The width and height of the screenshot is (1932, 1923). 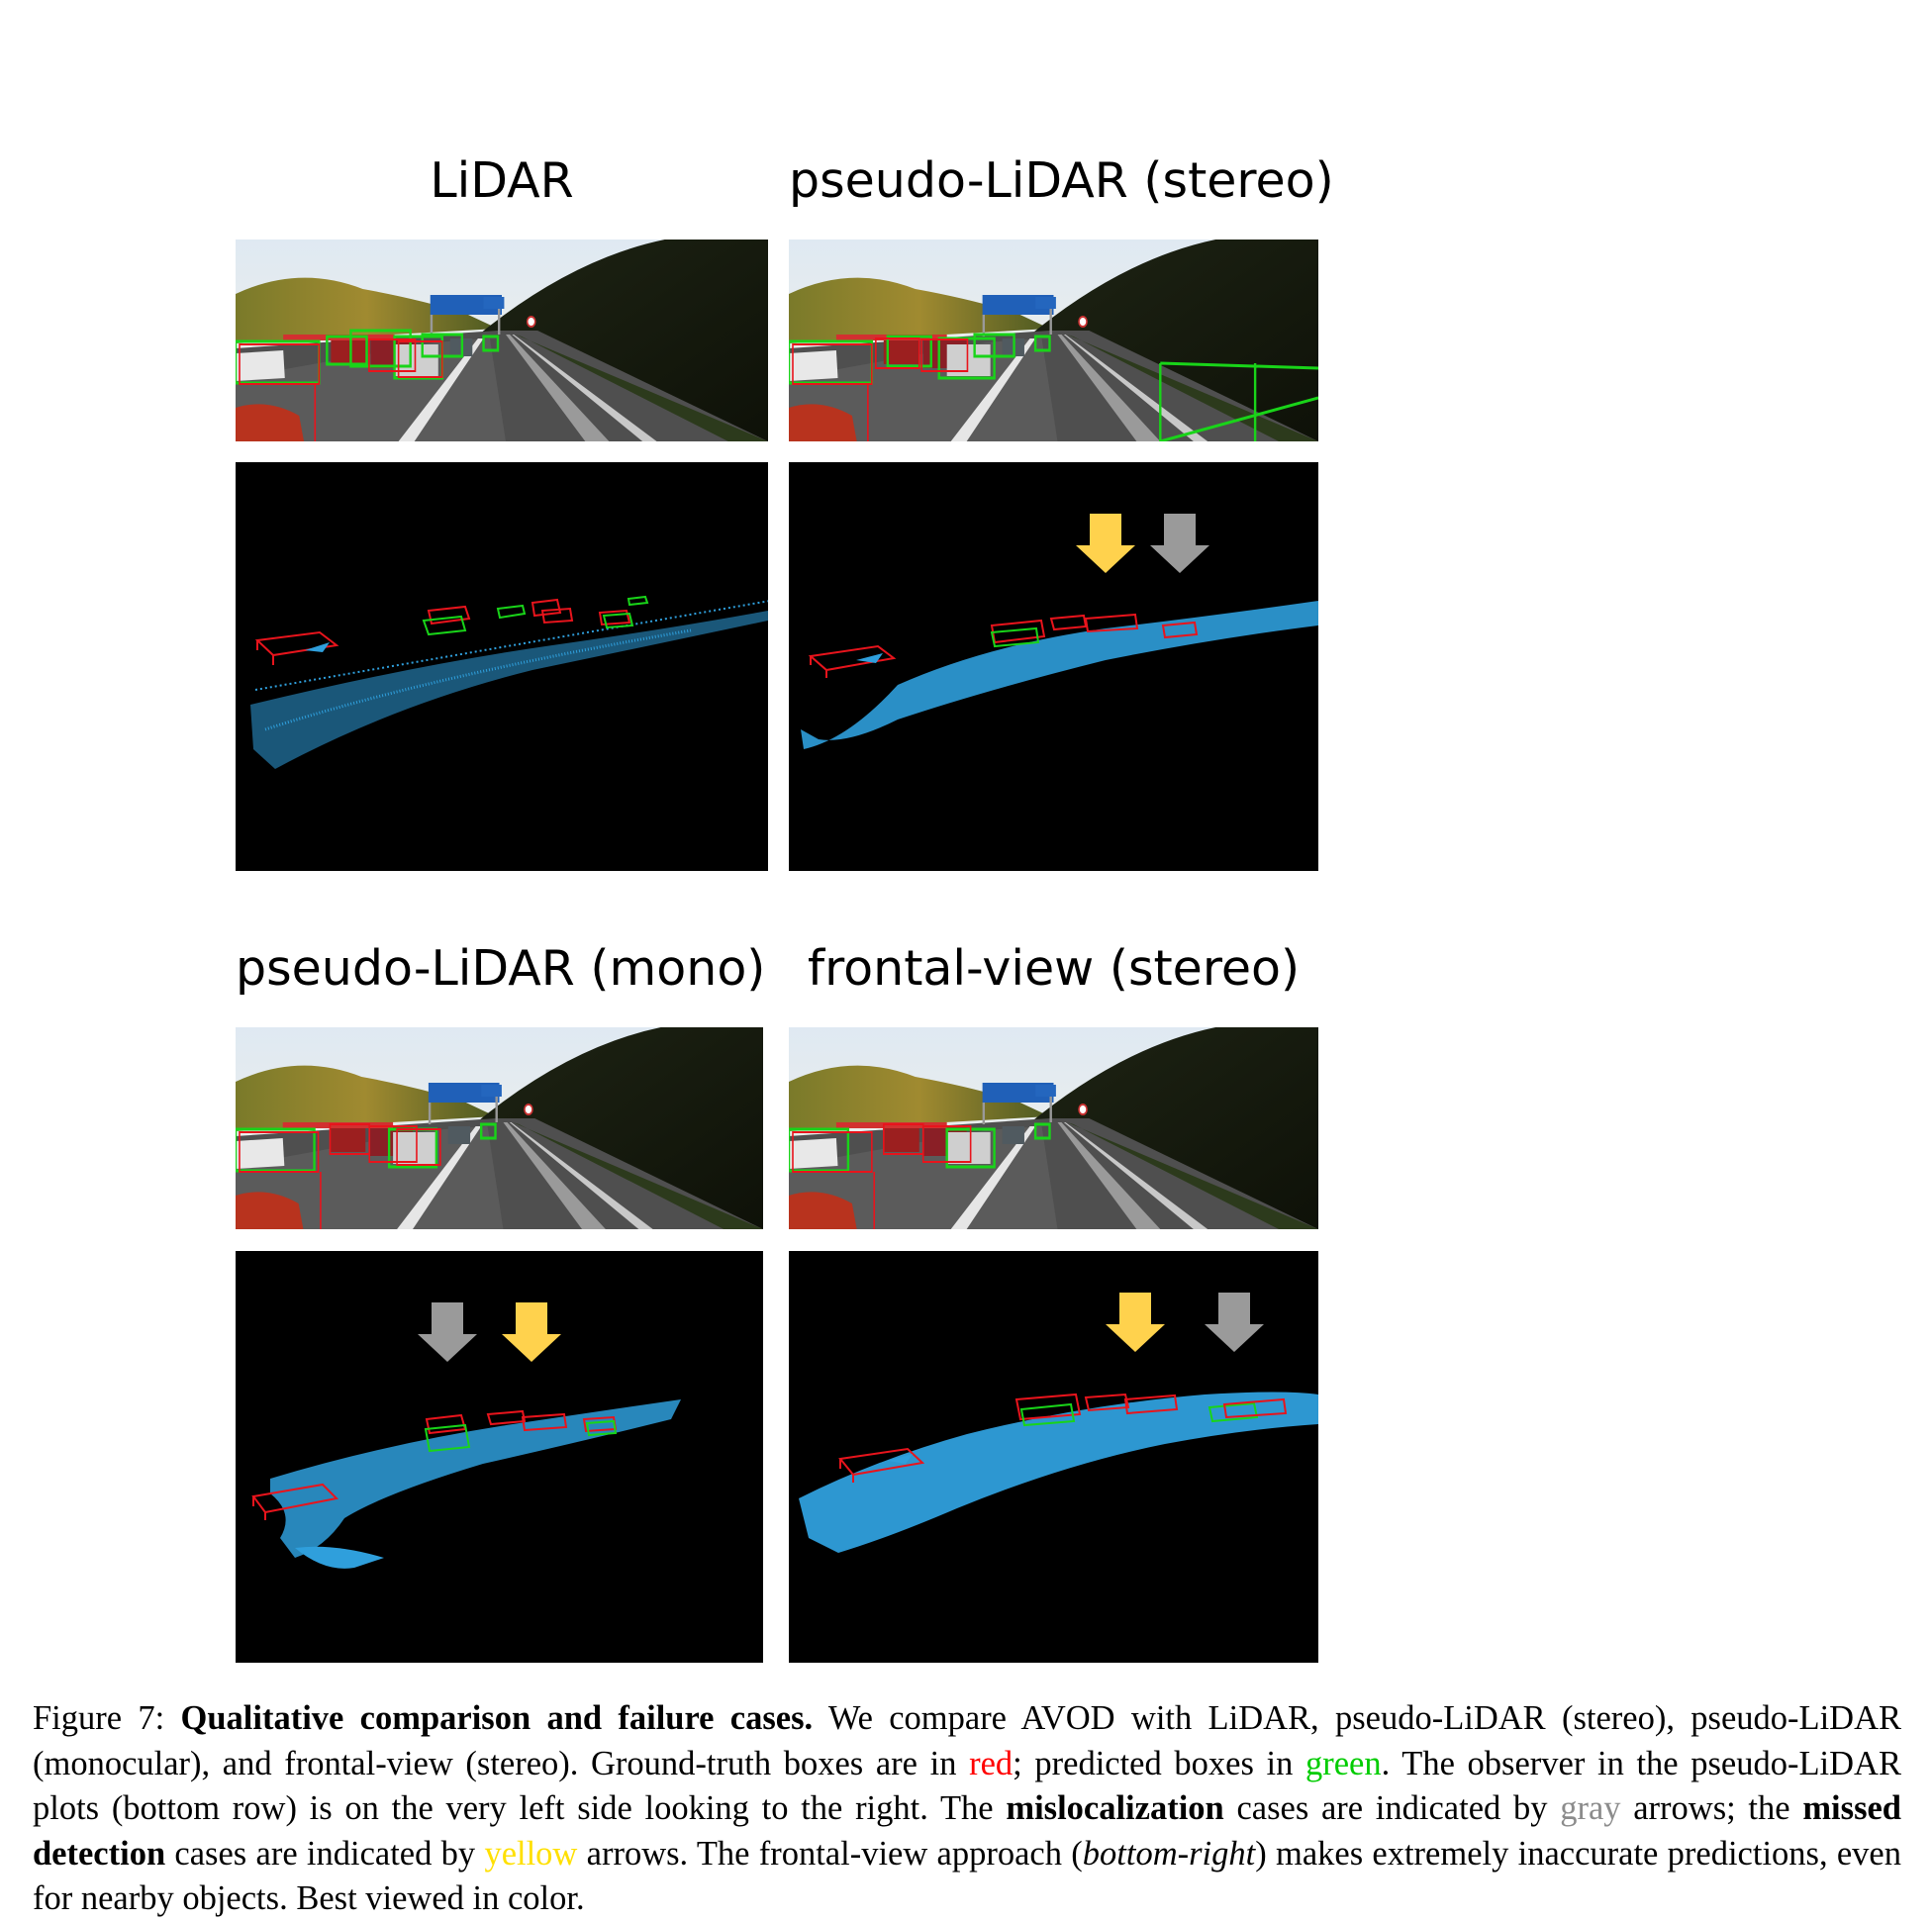 I want to click on caption-yellow-word: yellow, so click(x=531, y=1854).